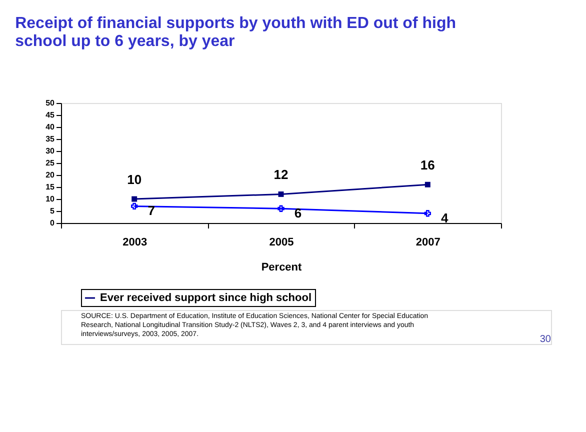 This screenshot has height=432, width=586. Describe the element at coordinates (151, 210) in the screenshot. I see `data-label: 7` at that location.